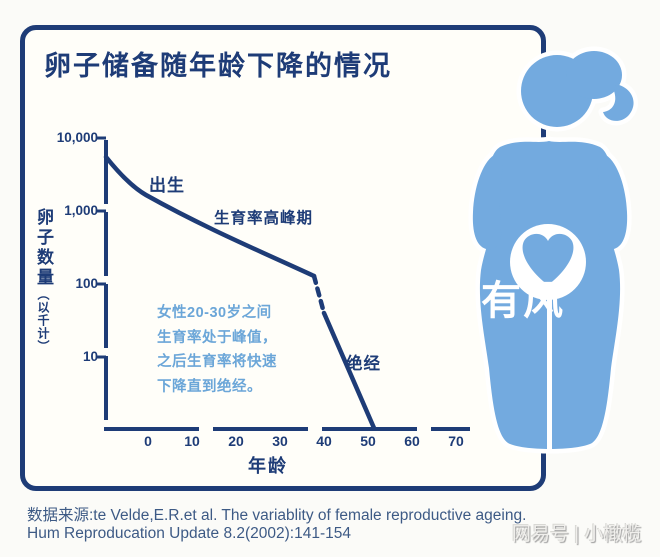 The image size is (660, 557). I want to click on curve-dashed-segment, so click(319, 294).